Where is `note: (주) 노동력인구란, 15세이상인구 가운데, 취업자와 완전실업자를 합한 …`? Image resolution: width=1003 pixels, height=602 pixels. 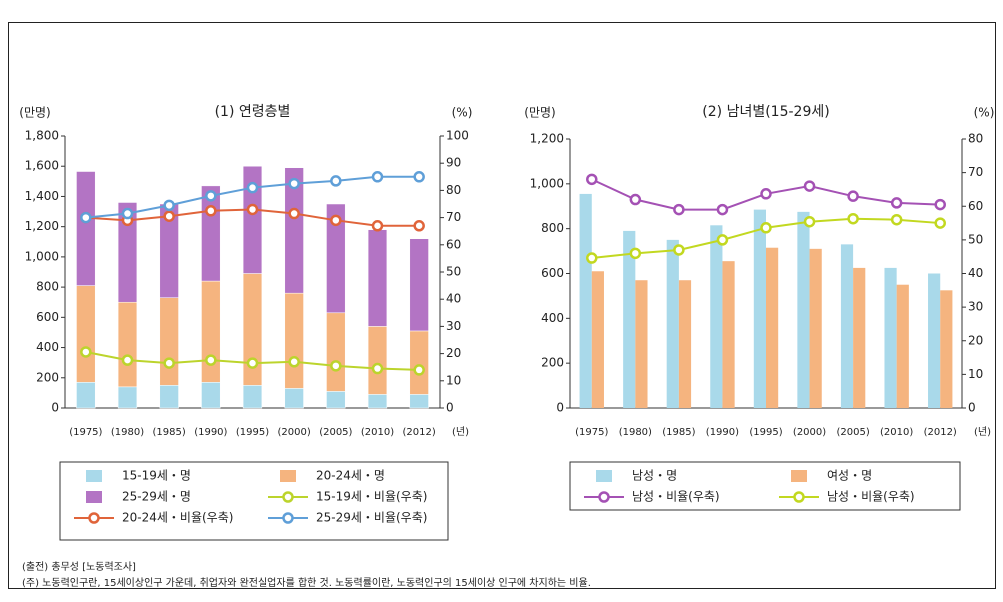
note: (주) 노동력인구란, 15세이상인구 가운데, 취업자와 완전실업자를 합한 … is located at coordinates (306, 583).